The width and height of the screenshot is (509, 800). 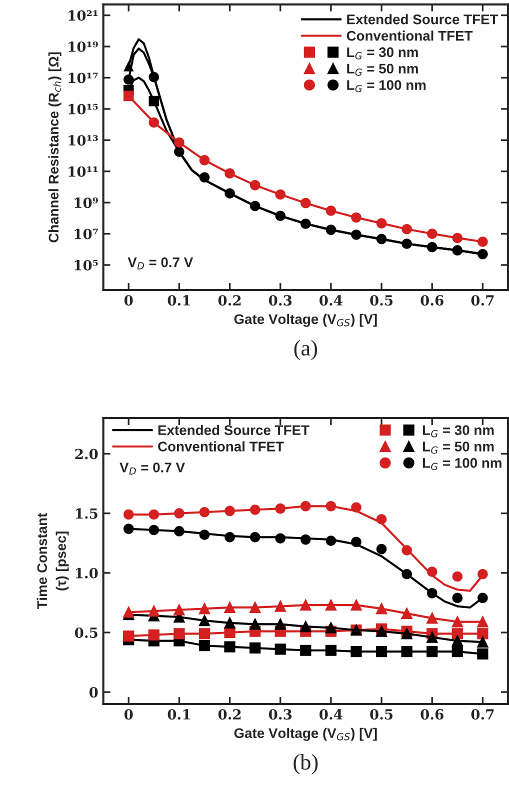 What do you see at coordinates (86, 632) in the screenshot?
I see `y-tick-label: 0.5` at bounding box center [86, 632].